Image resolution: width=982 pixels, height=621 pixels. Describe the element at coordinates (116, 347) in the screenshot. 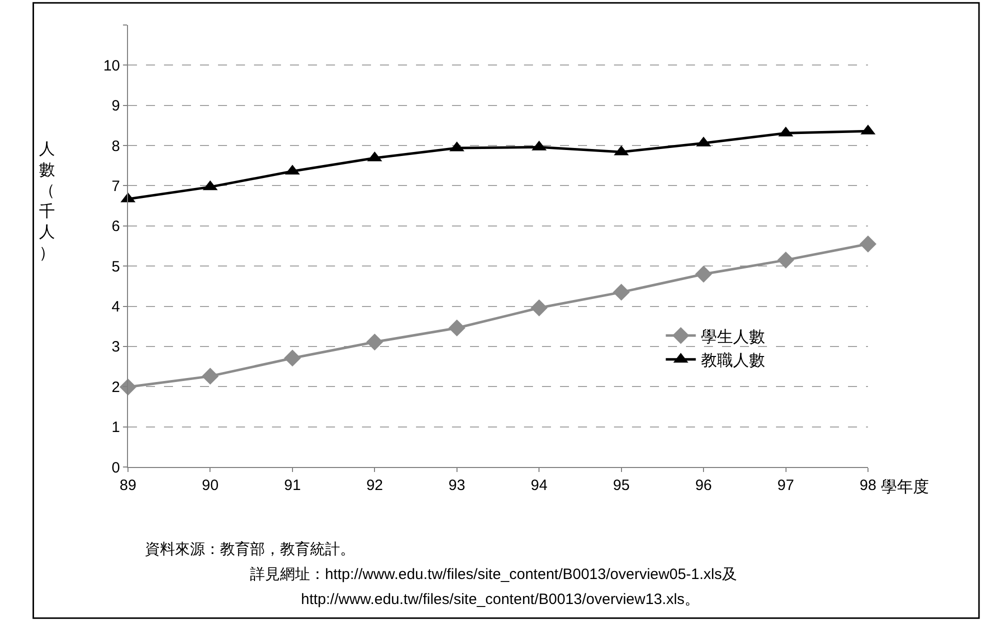

I see `y-tick-label: 3` at that location.